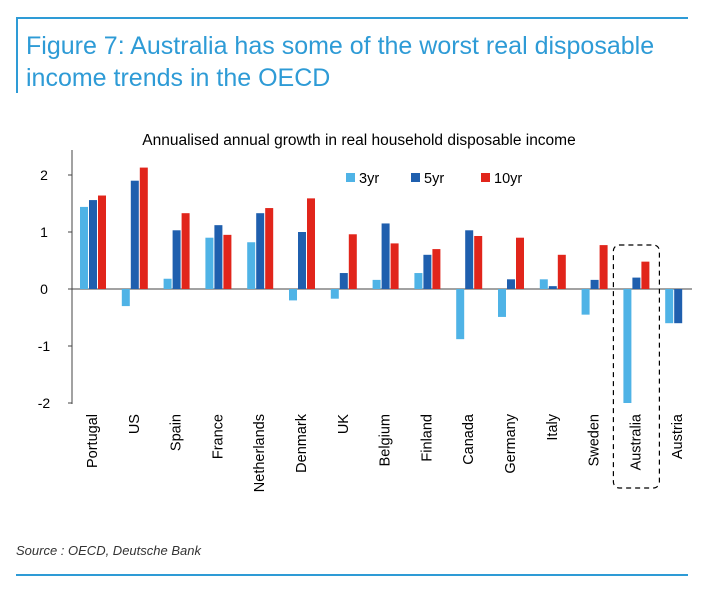 The width and height of the screenshot is (701, 594). What do you see at coordinates (134, 234) in the screenshot?
I see `bar-5yr-us` at bounding box center [134, 234].